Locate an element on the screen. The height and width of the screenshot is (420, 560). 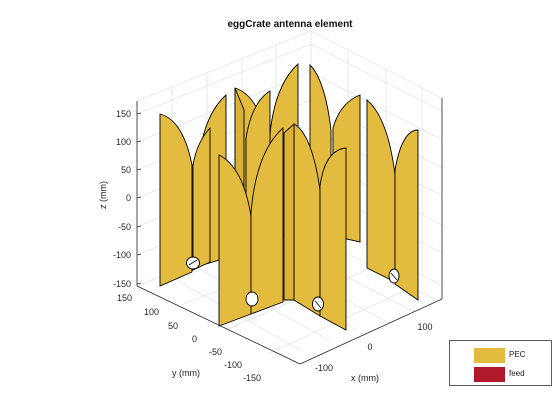
x-axis-label: x (mm) is located at coordinates (365, 378).